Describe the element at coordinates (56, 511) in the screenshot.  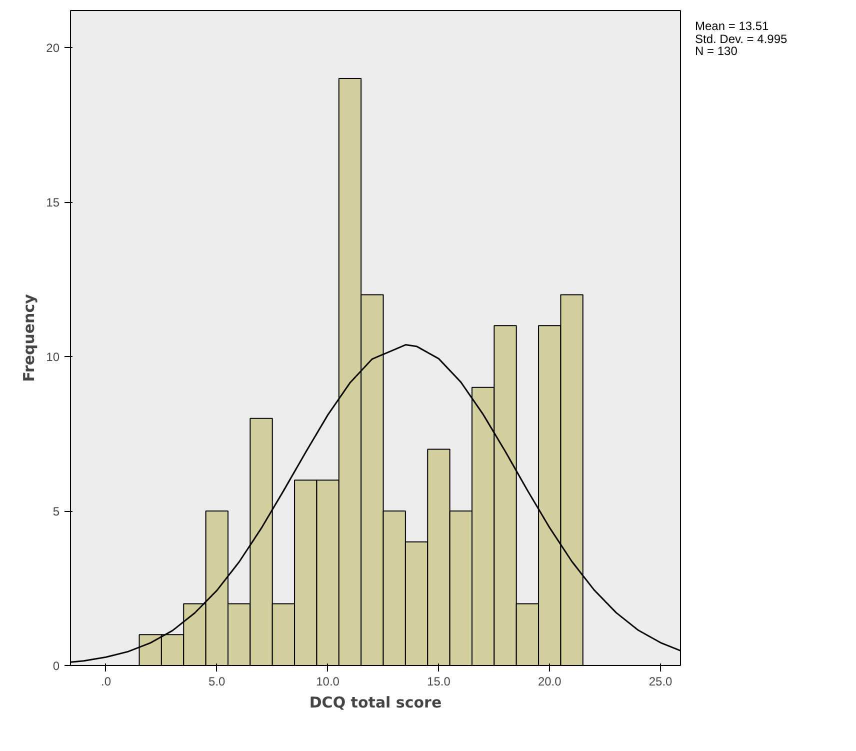
I see `y-tick-label: 5` at that location.